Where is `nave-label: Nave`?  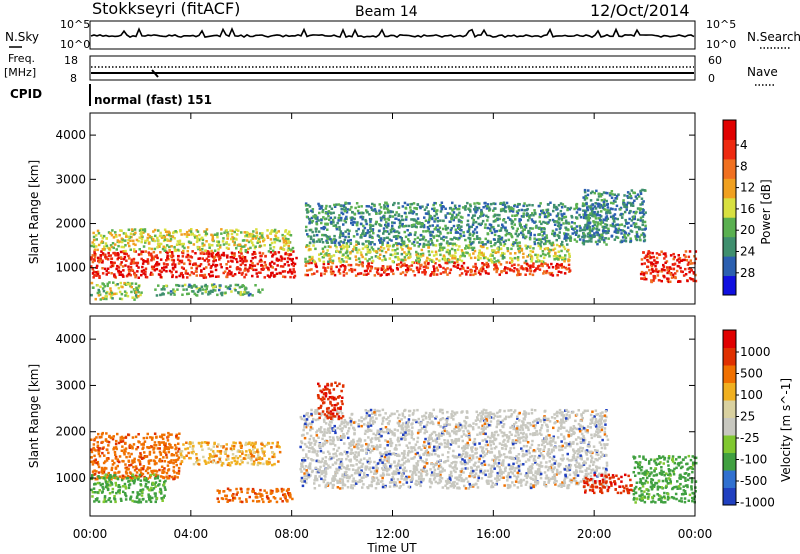
nave-label: Nave is located at coordinates (762, 72).